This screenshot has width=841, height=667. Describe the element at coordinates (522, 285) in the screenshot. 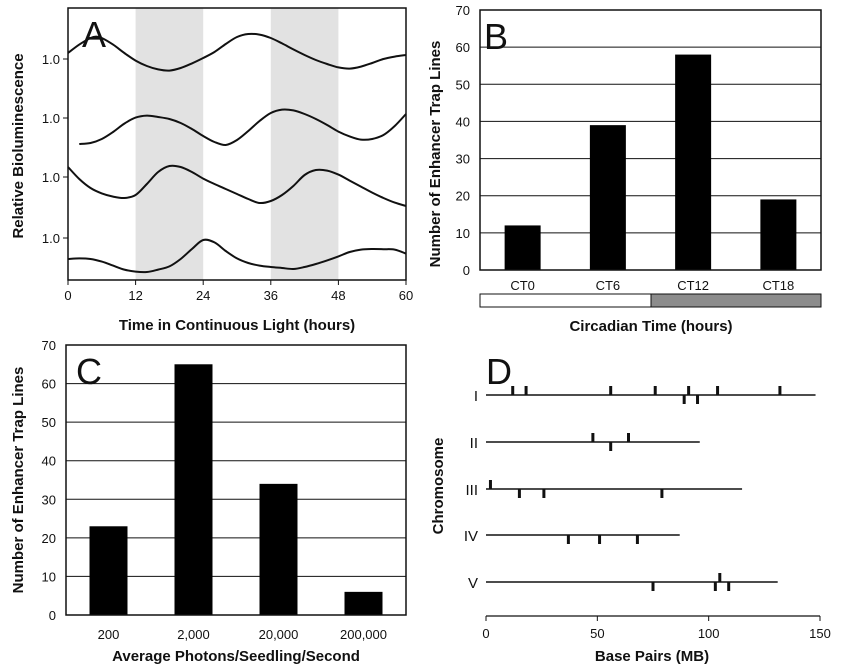

I see `panel-b-xtick-label: CT0` at that location.